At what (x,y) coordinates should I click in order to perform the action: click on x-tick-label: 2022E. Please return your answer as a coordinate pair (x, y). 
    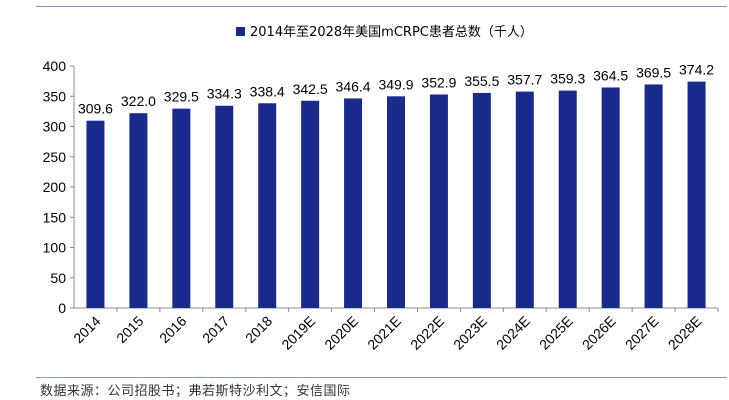
    Looking at the image, I should click on (427, 333).